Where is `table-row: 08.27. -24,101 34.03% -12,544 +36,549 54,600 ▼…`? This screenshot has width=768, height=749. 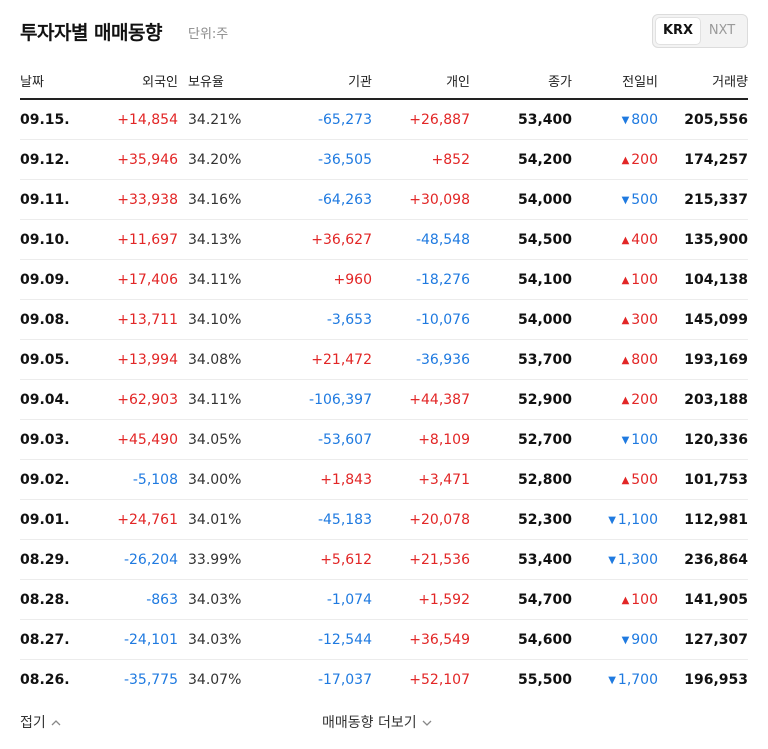 table-row: 08.27. -24,101 34.03% -12,544 +36,549 54,600 ▼… is located at coordinates (384, 639).